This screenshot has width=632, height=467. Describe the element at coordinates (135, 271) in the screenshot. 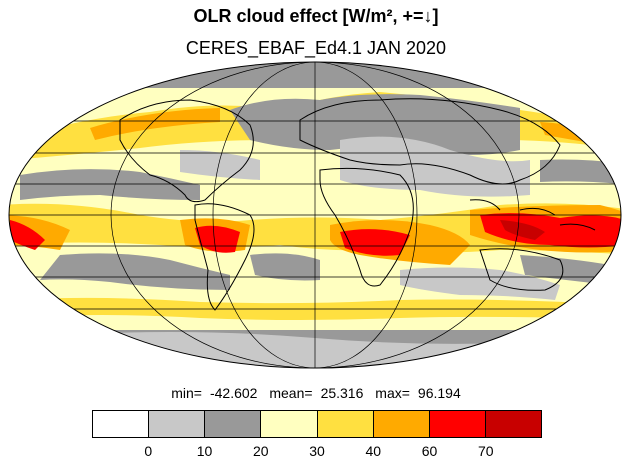

I see `s-pacific-gray` at that location.